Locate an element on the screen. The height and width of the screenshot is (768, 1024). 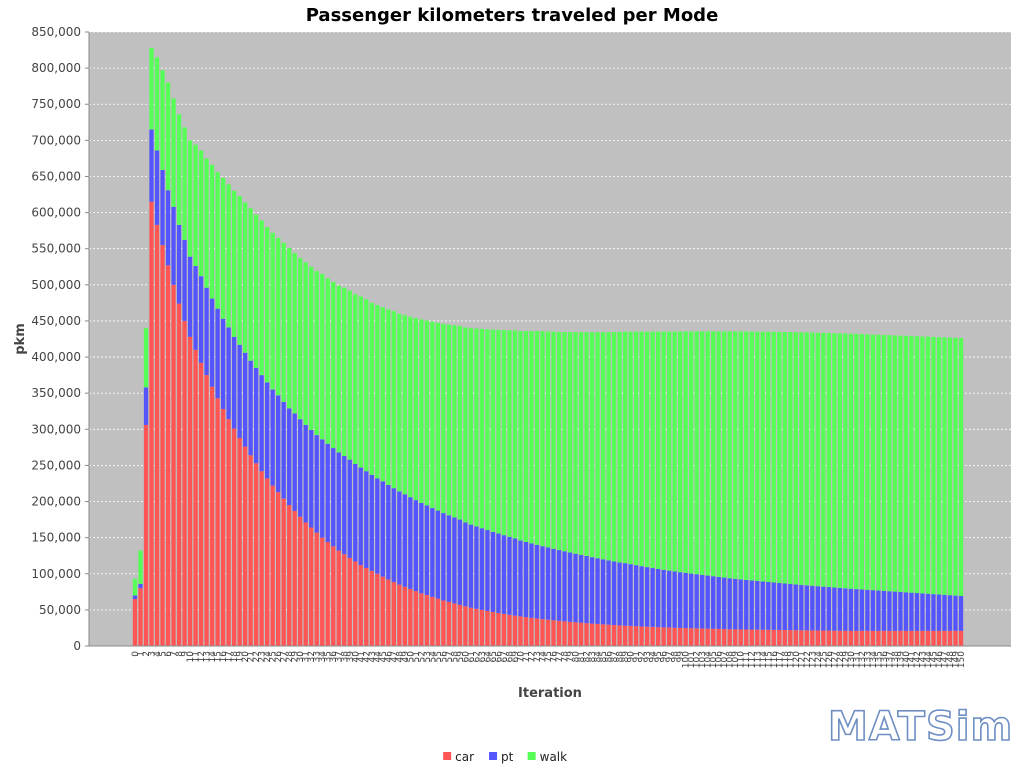
x-tick-label: 38 is located at coordinates (345, 657).